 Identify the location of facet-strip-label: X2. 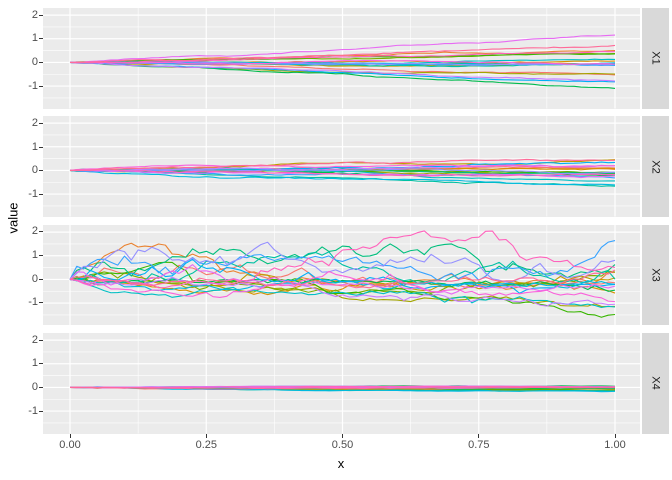
(655, 166).